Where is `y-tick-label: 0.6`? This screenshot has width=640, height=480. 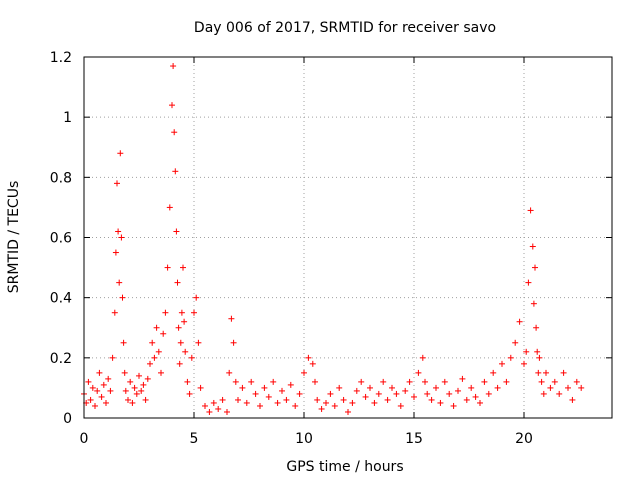
y-tick-label: 0.6 is located at coordinates (61, 239).